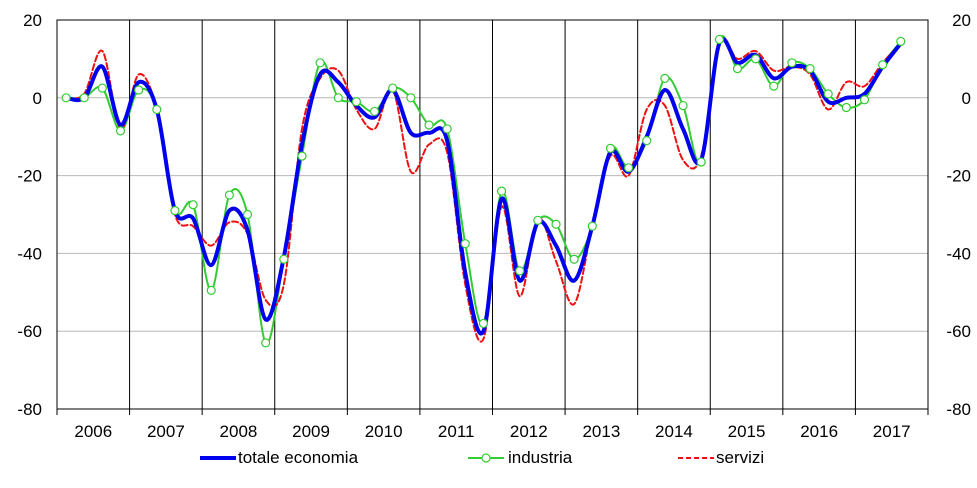 The height and width of the screenshot is (488, 977). I want to click on y-tick-label-right: -20, so click(958, 176).